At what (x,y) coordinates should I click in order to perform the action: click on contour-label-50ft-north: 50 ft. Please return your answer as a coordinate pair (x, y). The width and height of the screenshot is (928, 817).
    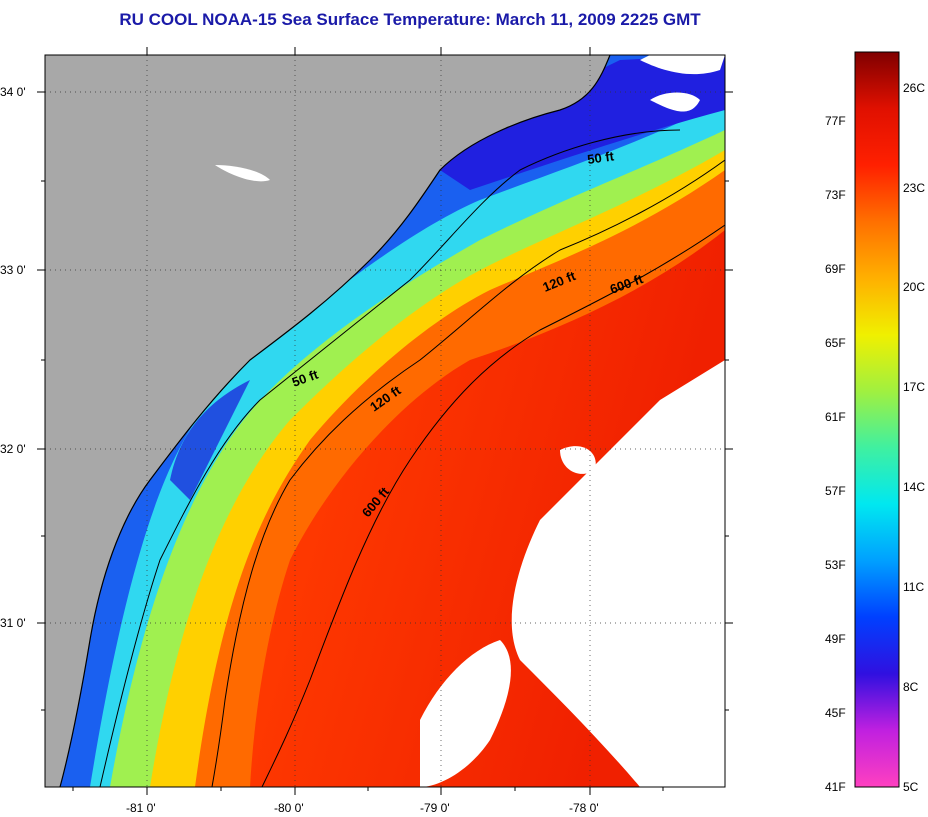
    Looking at the image, I should click on (600, 157).